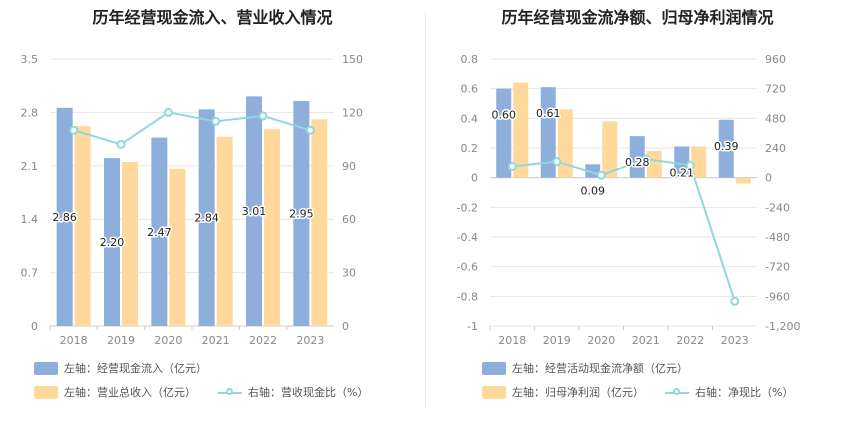 Image resolution: width=850 pixels, height=437 pixels. What do you see at coordinates (637, 162) in the screenshot?
I see `data-label: 0.28` at bounding box center [637, 162].